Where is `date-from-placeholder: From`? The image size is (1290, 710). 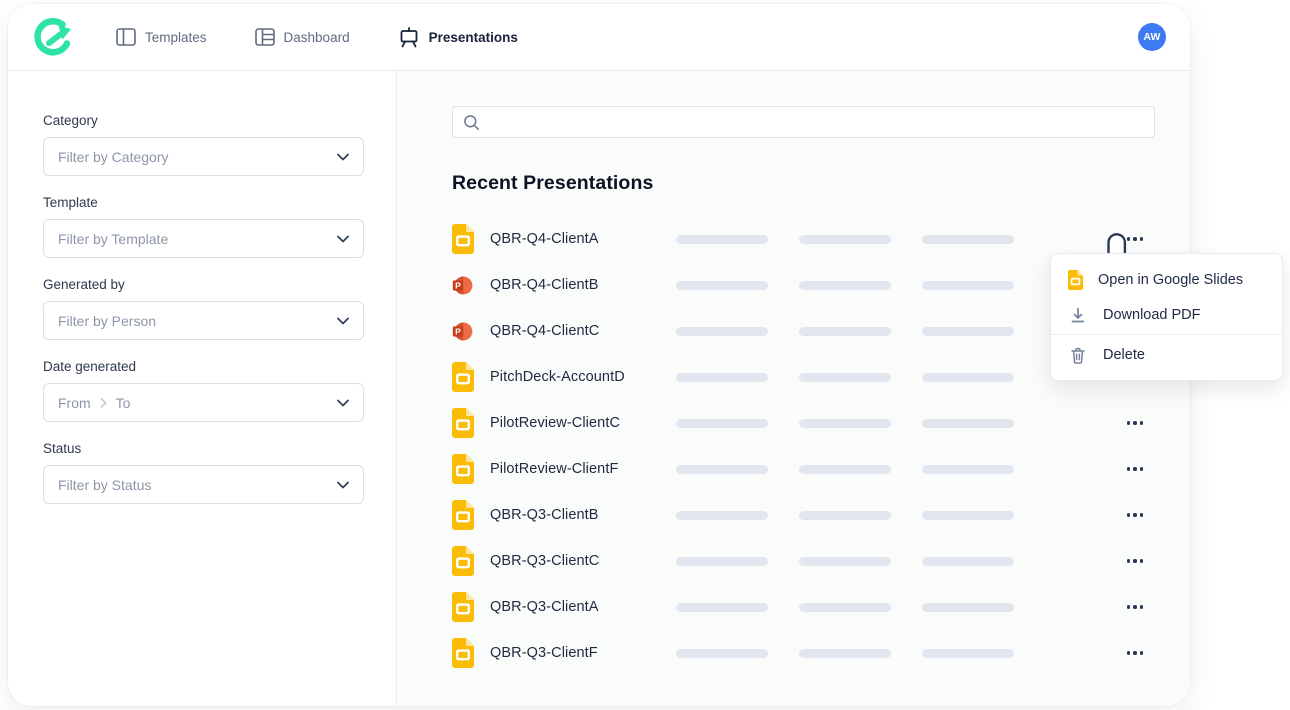 date-from-placeholder: From is located at coordinates (74, 402).